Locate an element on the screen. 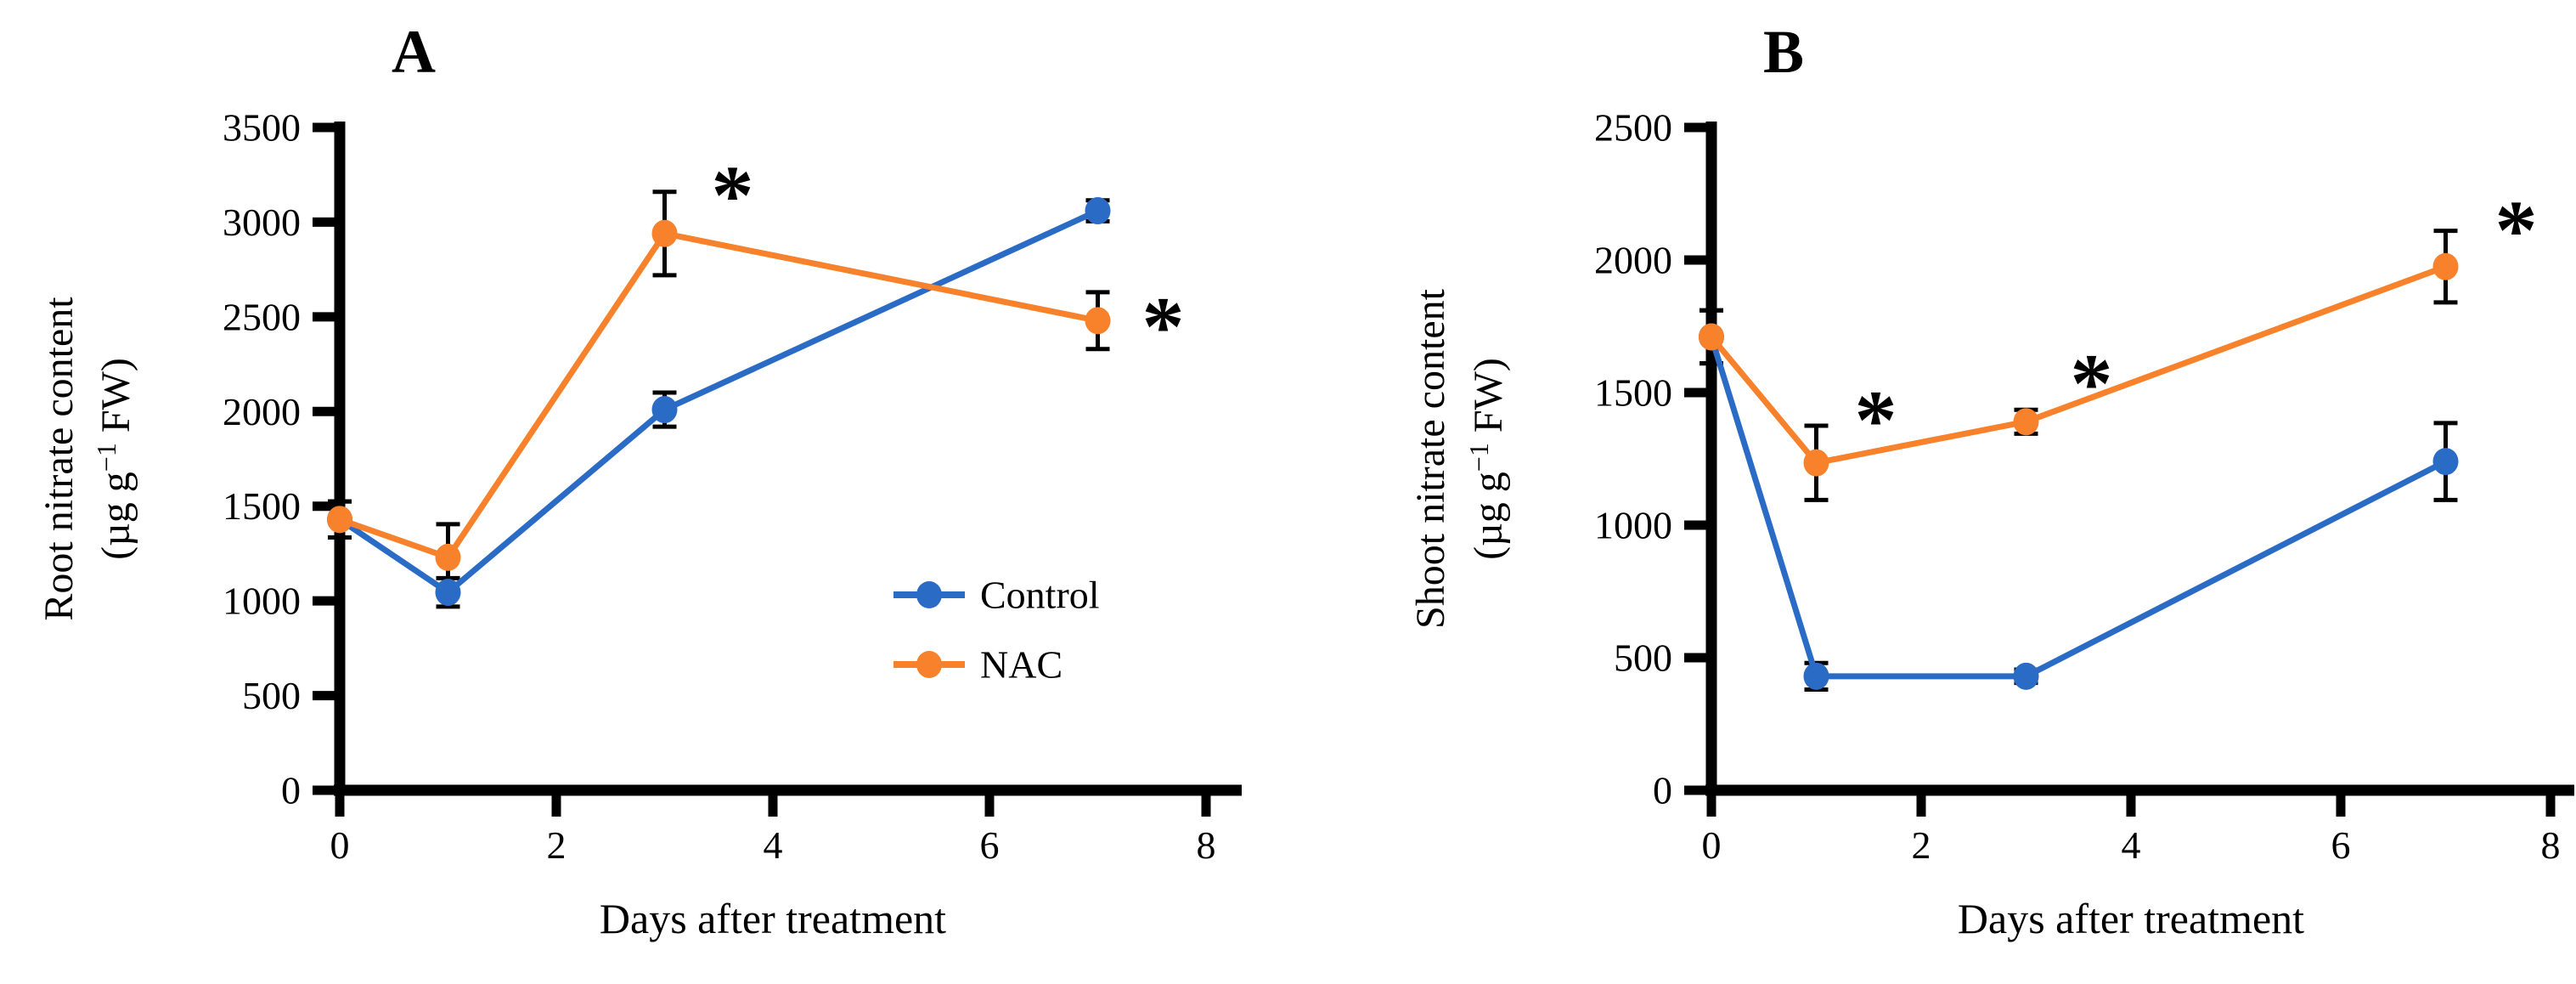  legend-label: NAC is located at coordinates (1021, 665).